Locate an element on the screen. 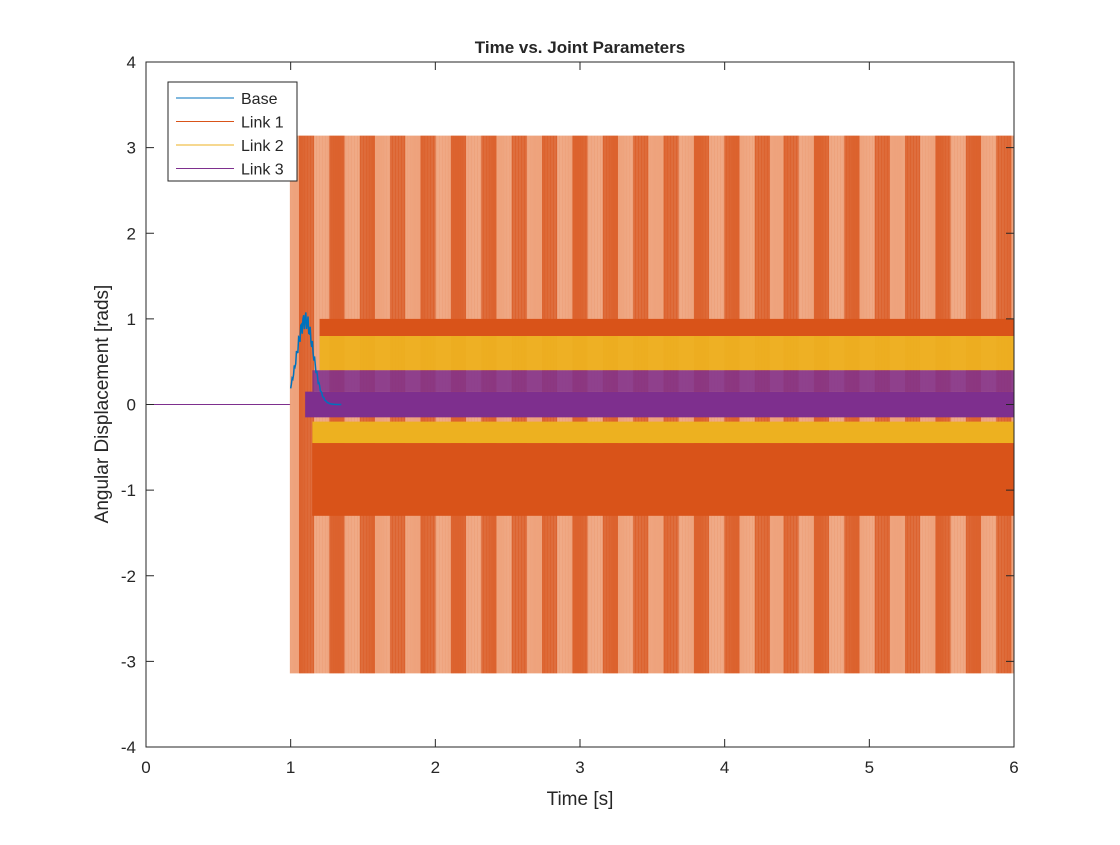  y-tick-label: 3 is located at coordinates (131, 148).